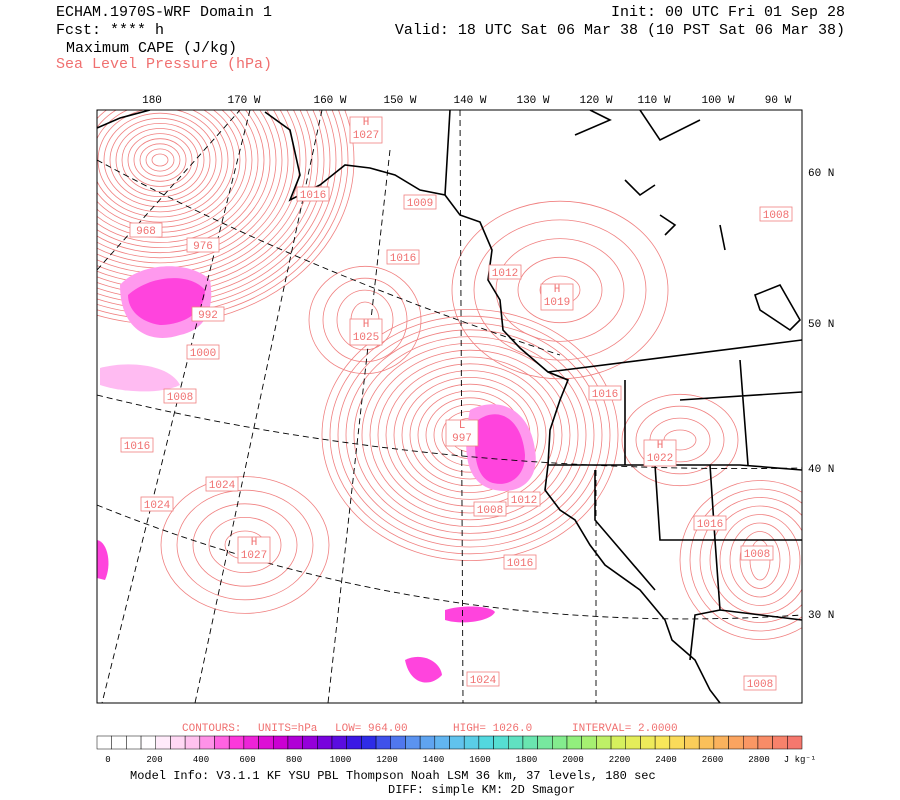 The height and width of the screenshot is (800, 900). What do you see at coordinates (717, 101) in the screenshot?
I see `longitude-label: 100 W` at bounding box center [717, 101].